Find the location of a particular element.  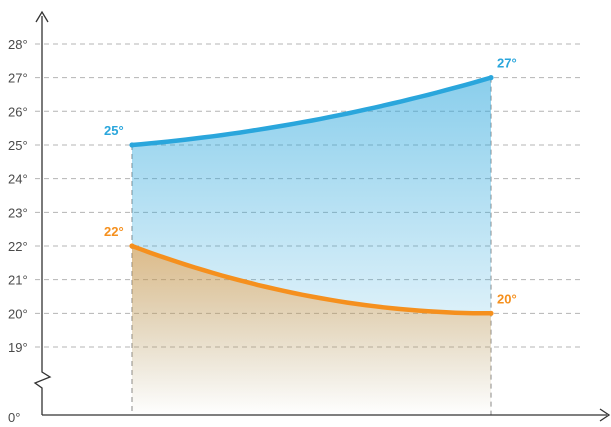

series-0-line is located at coordinates (311, 111).